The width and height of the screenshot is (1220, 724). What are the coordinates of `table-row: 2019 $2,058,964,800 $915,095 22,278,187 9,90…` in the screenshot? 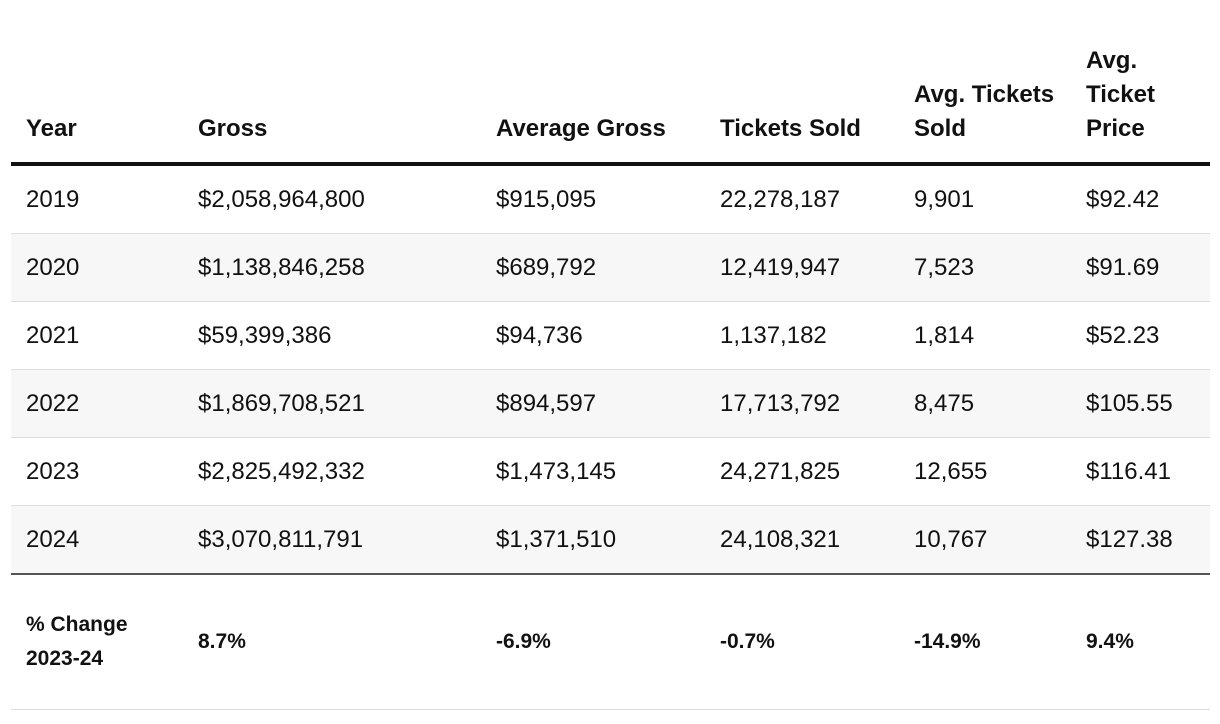 It's located at (610, 199).